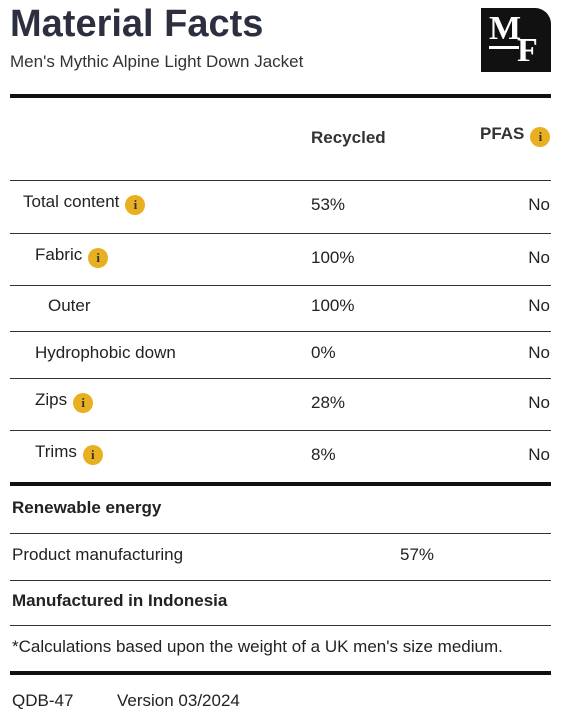 This screenshot has height=722, width=567. Describe the element at coordinates (417, 554) in the screenshot. I see `cell: 57%` at that location.